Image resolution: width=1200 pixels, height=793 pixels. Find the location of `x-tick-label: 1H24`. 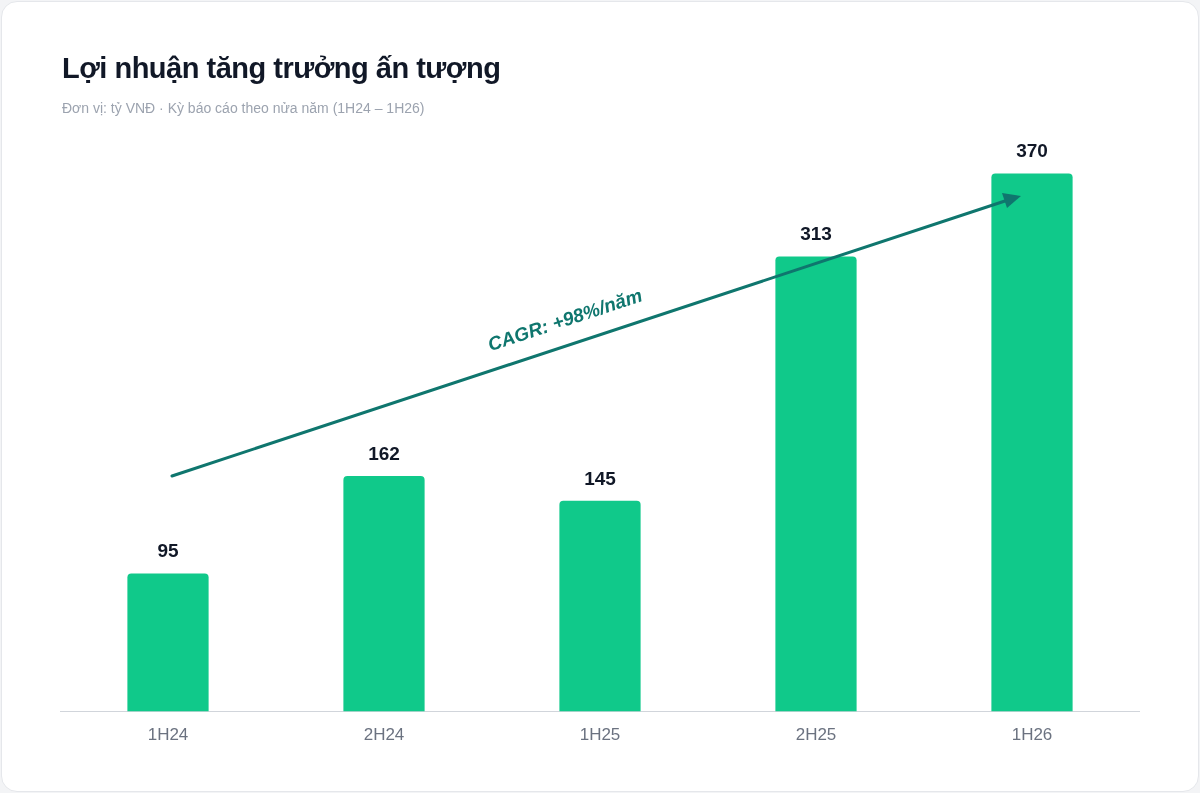

x-tick-label: 1H24 is located at coordinates (168, 735).